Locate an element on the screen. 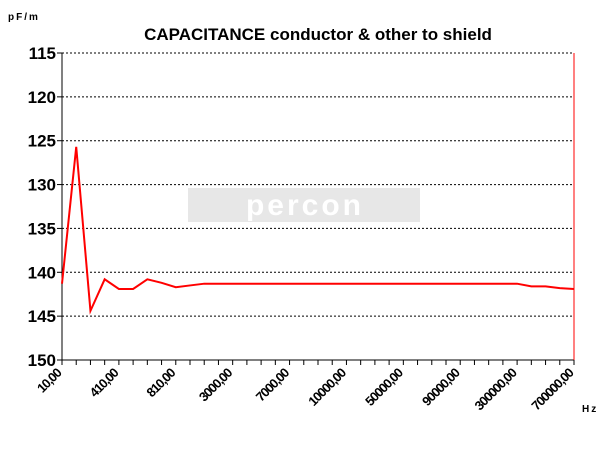 This screenshot has width=602, height=460. y-tick-label: 130 is located at coordinates (42, 185).